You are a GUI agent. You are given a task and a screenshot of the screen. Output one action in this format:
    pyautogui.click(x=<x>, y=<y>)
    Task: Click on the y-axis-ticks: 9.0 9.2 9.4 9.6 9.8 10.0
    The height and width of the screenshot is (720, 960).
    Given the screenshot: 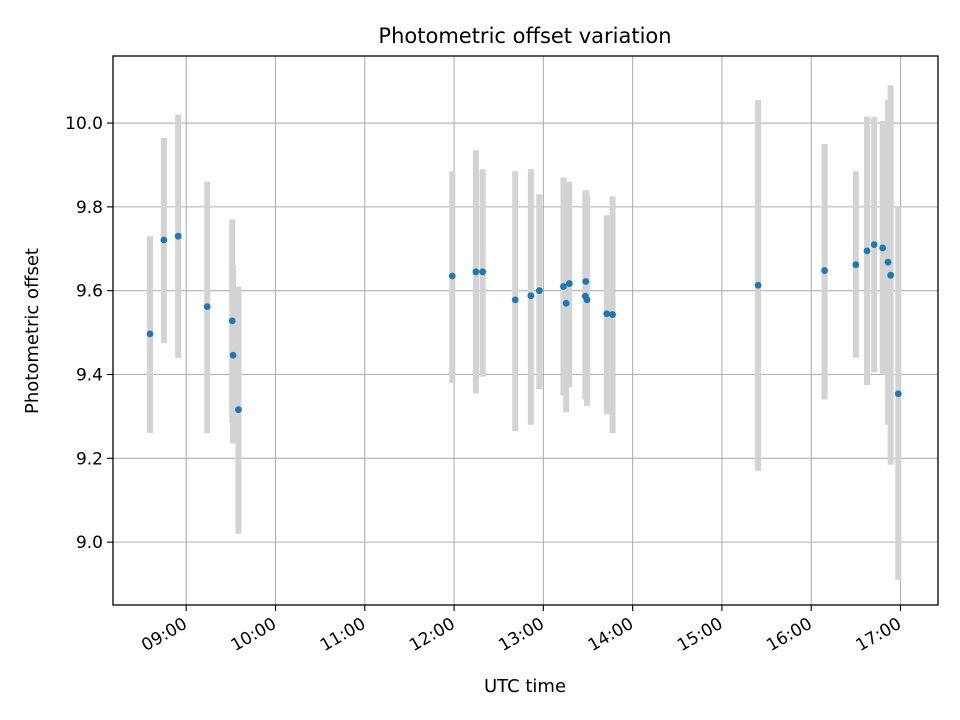 What is the action you would take?
    pyautogui.click(x=89, y=333)
    